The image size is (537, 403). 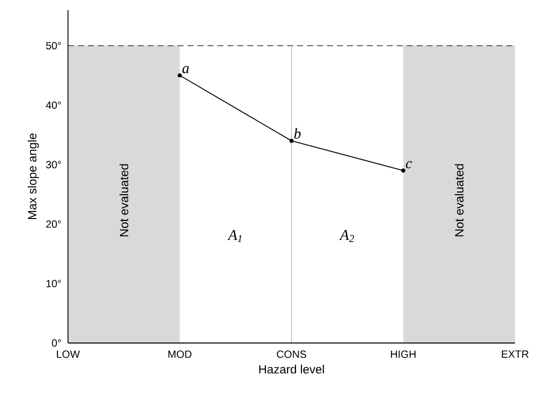 I want to click on y-tick-label: 30°, so click(x=53, y=164).